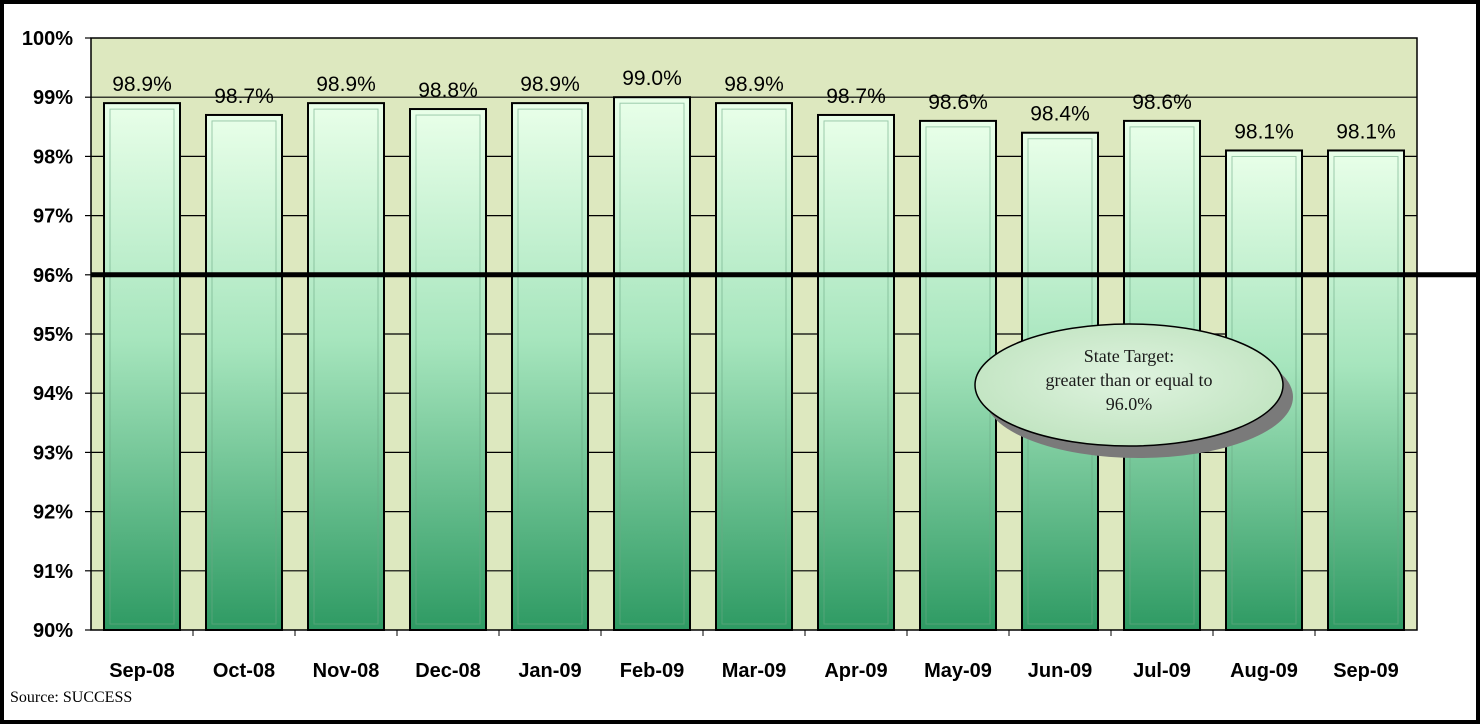 This screenshot has height=724, width=1480. What do you see at coordinates (71, 698) in the screenshot?
I see `source-note: Source: SUCCESS` at bounding box center [71, 698].